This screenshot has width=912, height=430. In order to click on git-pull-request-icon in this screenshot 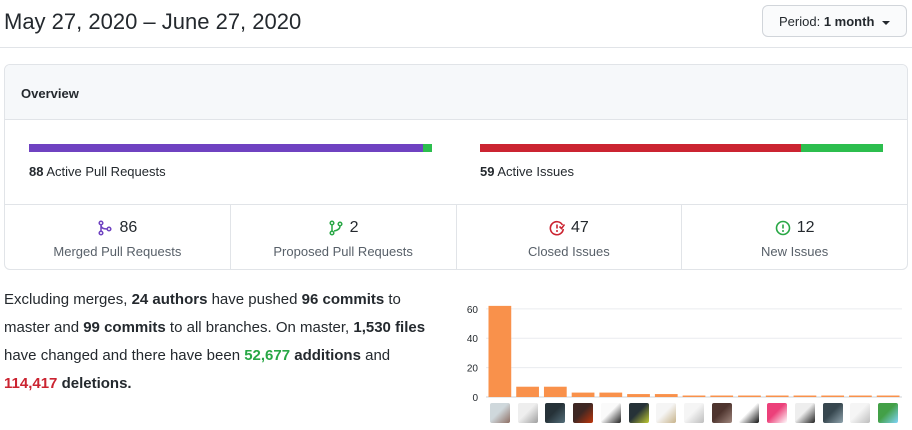, I will do `click(336, 228)`.